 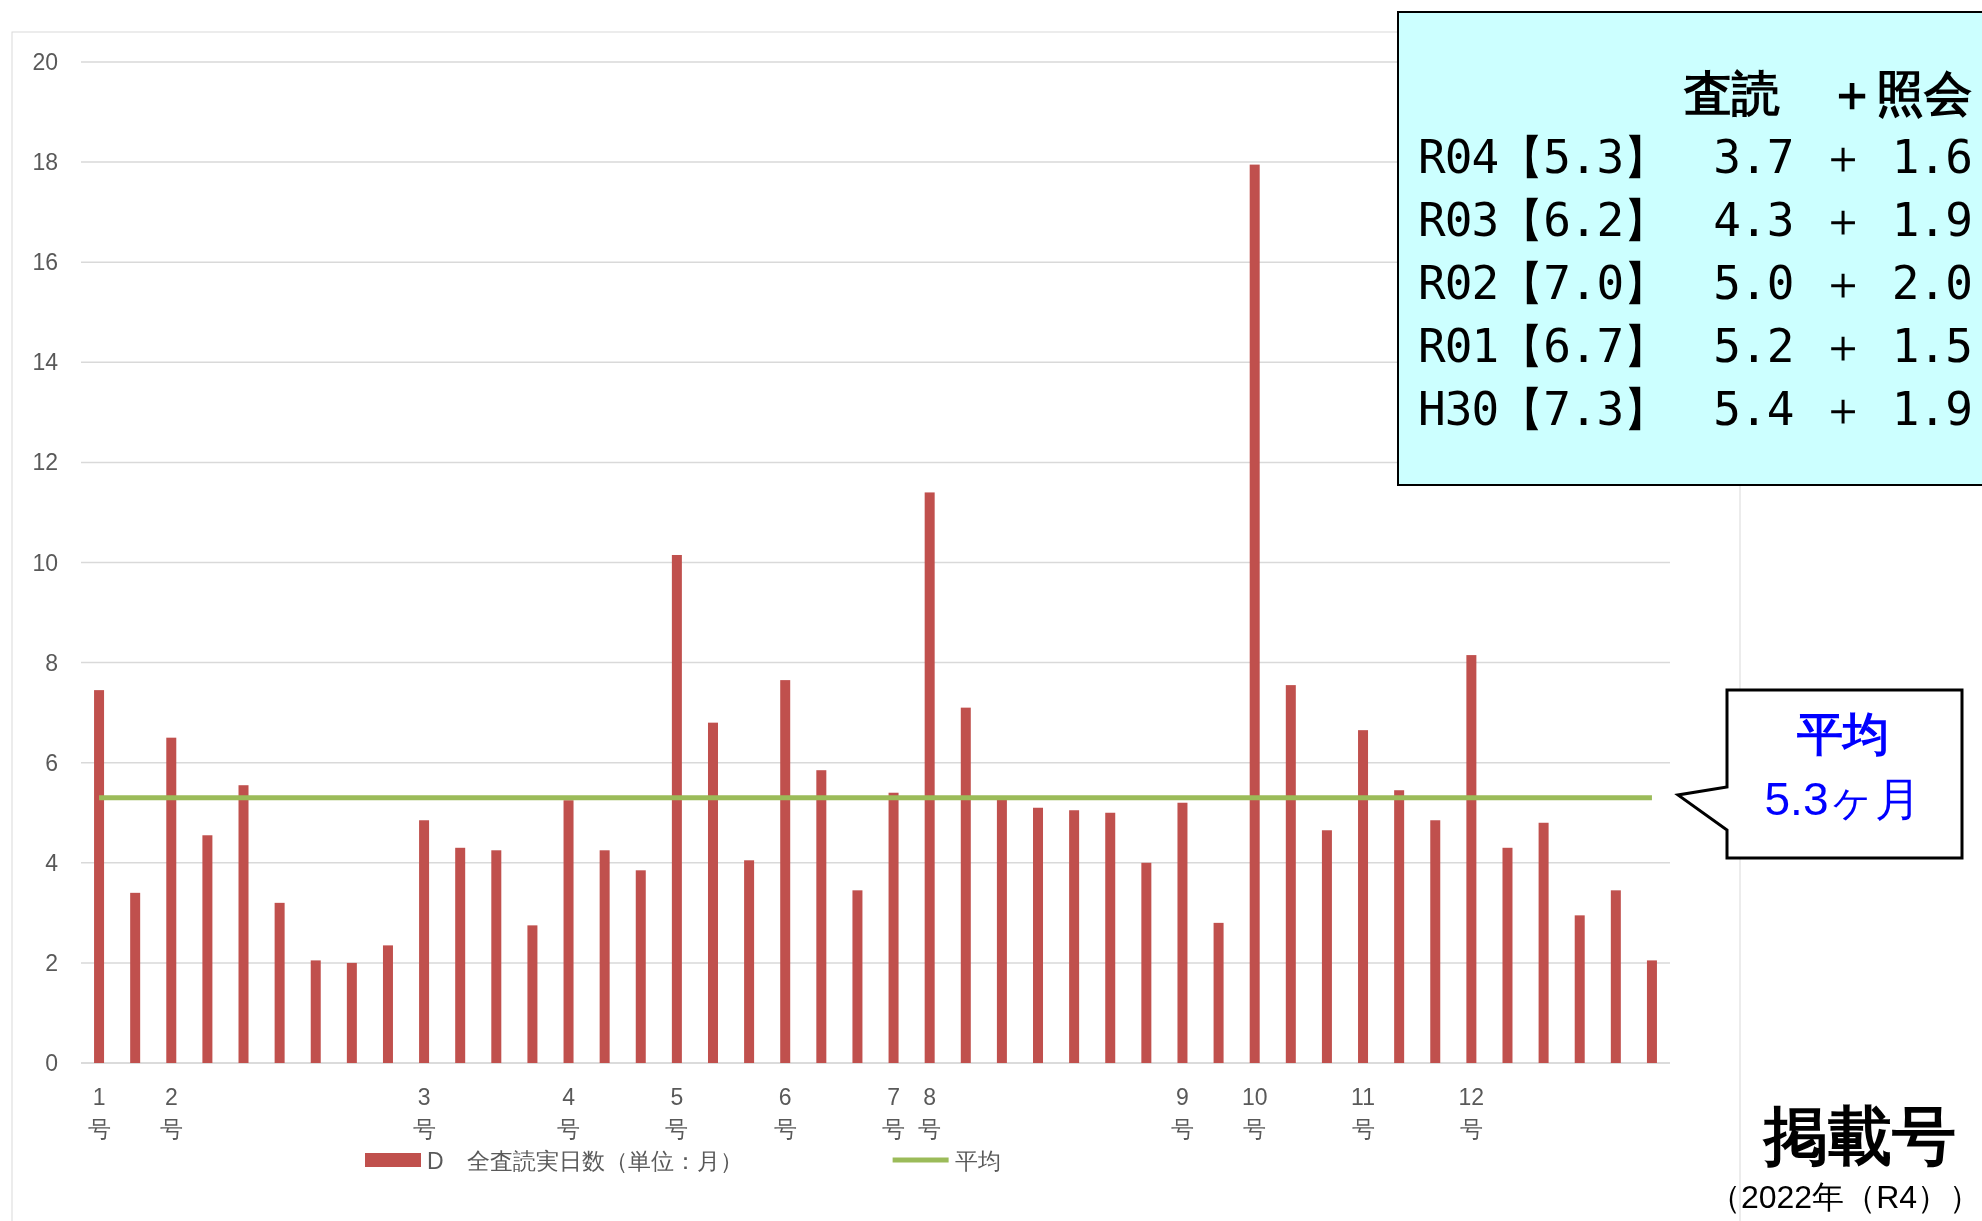 What do you see at coordinates (569, 1113) in the screenshot?
I see `x-tick-label: 4号` at bounding box center [569, 1113].